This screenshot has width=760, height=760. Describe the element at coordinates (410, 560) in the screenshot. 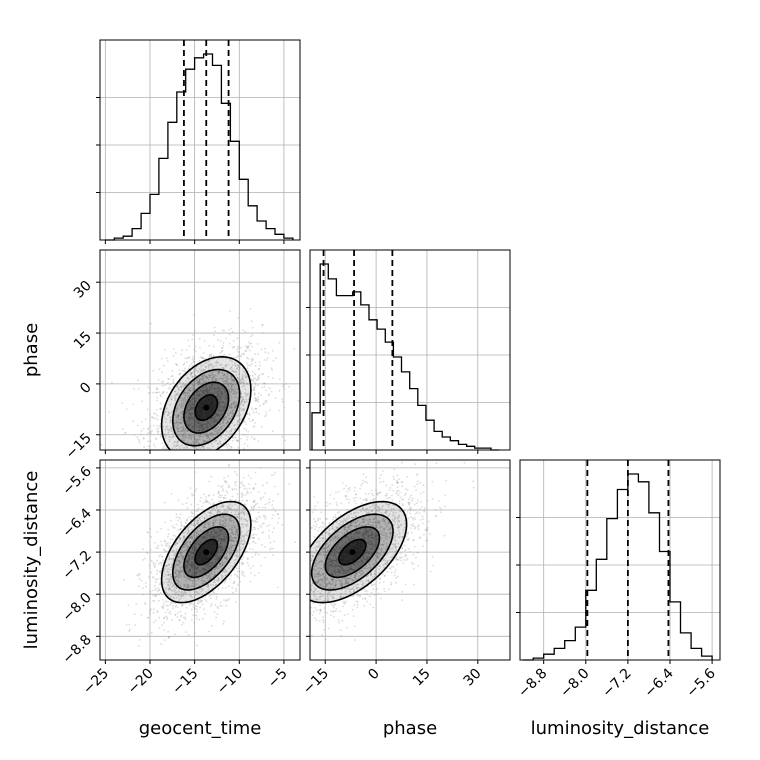

I see `panel-grid-phase-luminosity_distance` at that location.